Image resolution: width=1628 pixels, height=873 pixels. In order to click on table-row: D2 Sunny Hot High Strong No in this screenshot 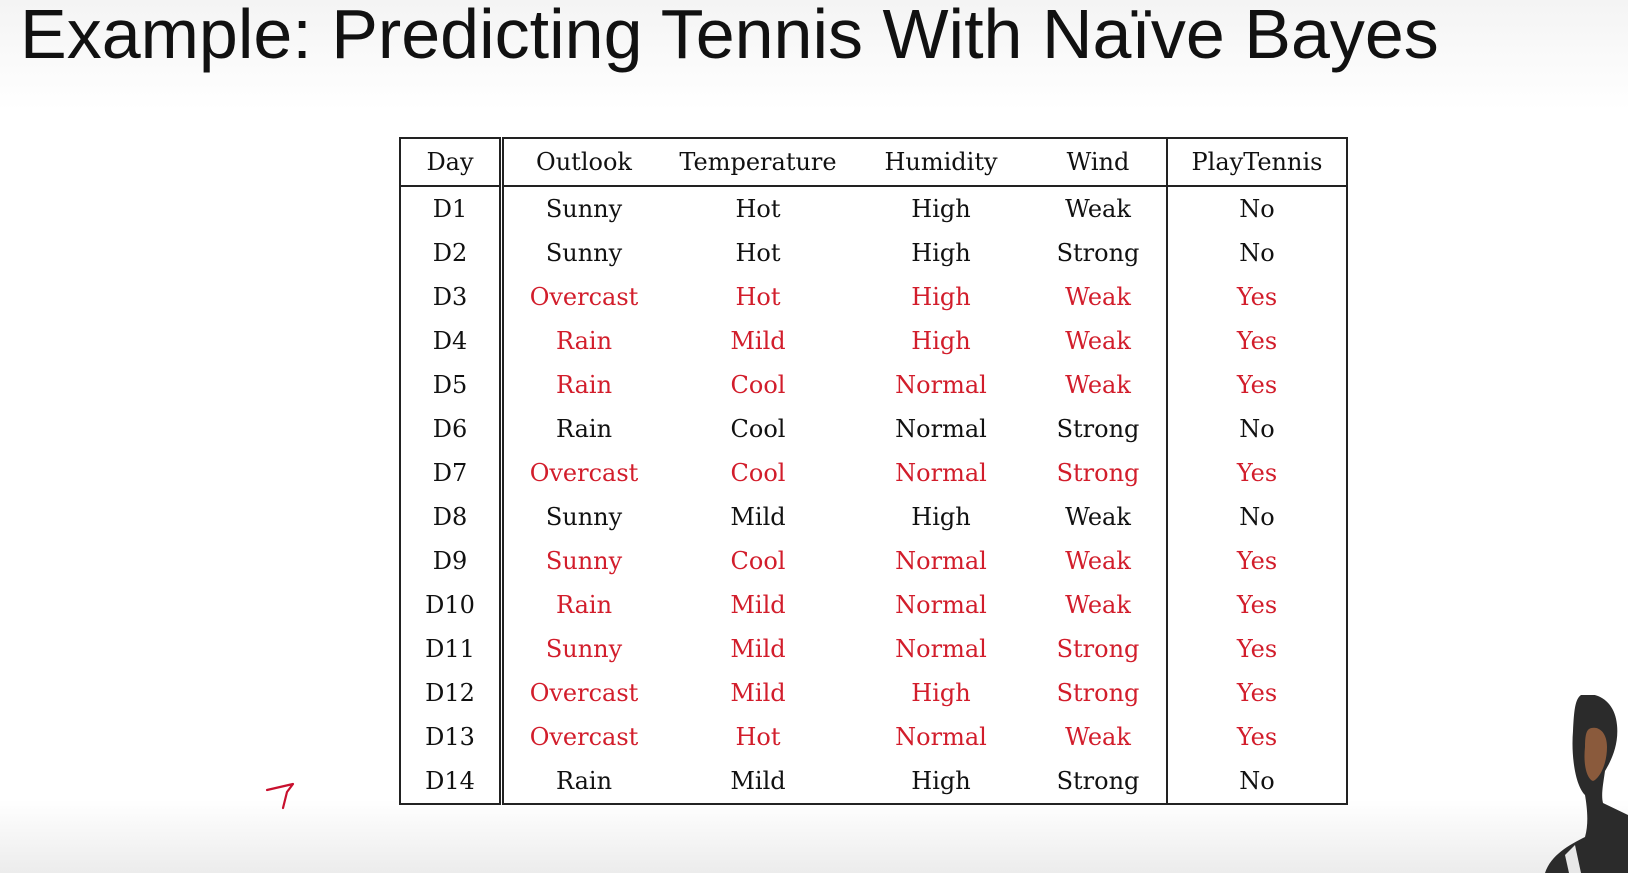, I will do `click(873, 253)`.